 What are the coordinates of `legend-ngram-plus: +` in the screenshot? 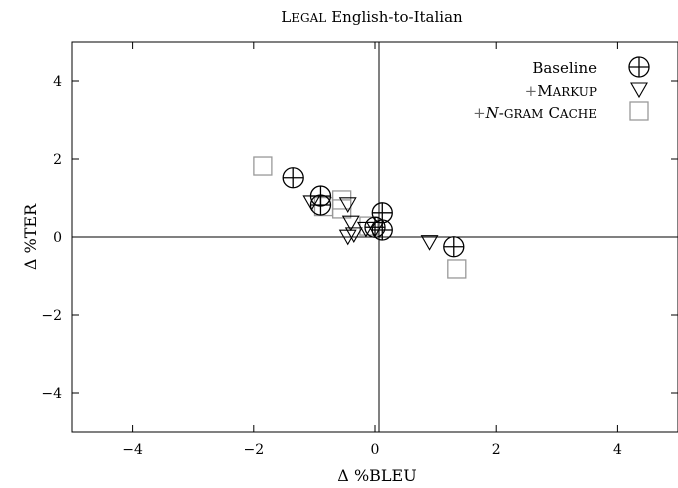 It's located at (479, 113).